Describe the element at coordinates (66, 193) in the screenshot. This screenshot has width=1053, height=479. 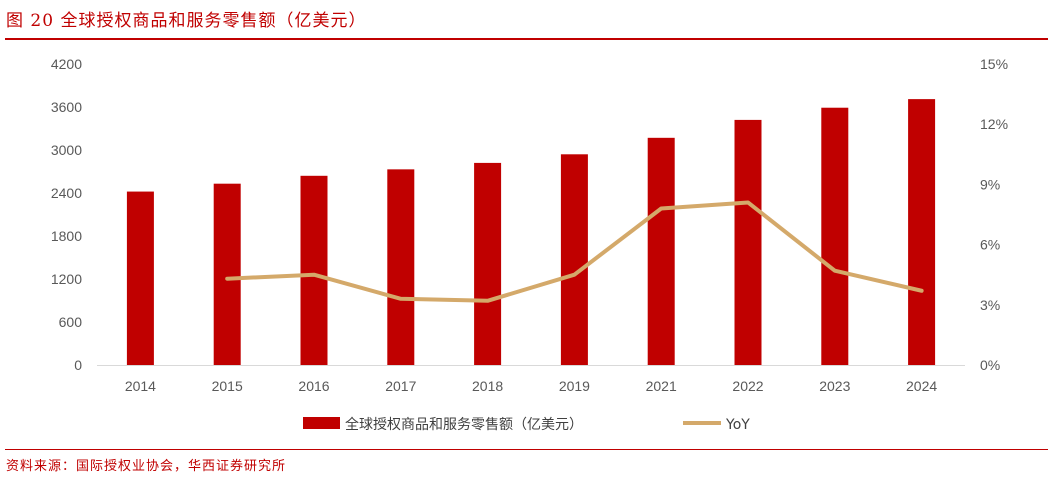
I see `left-tick-label: 2400` at that location.